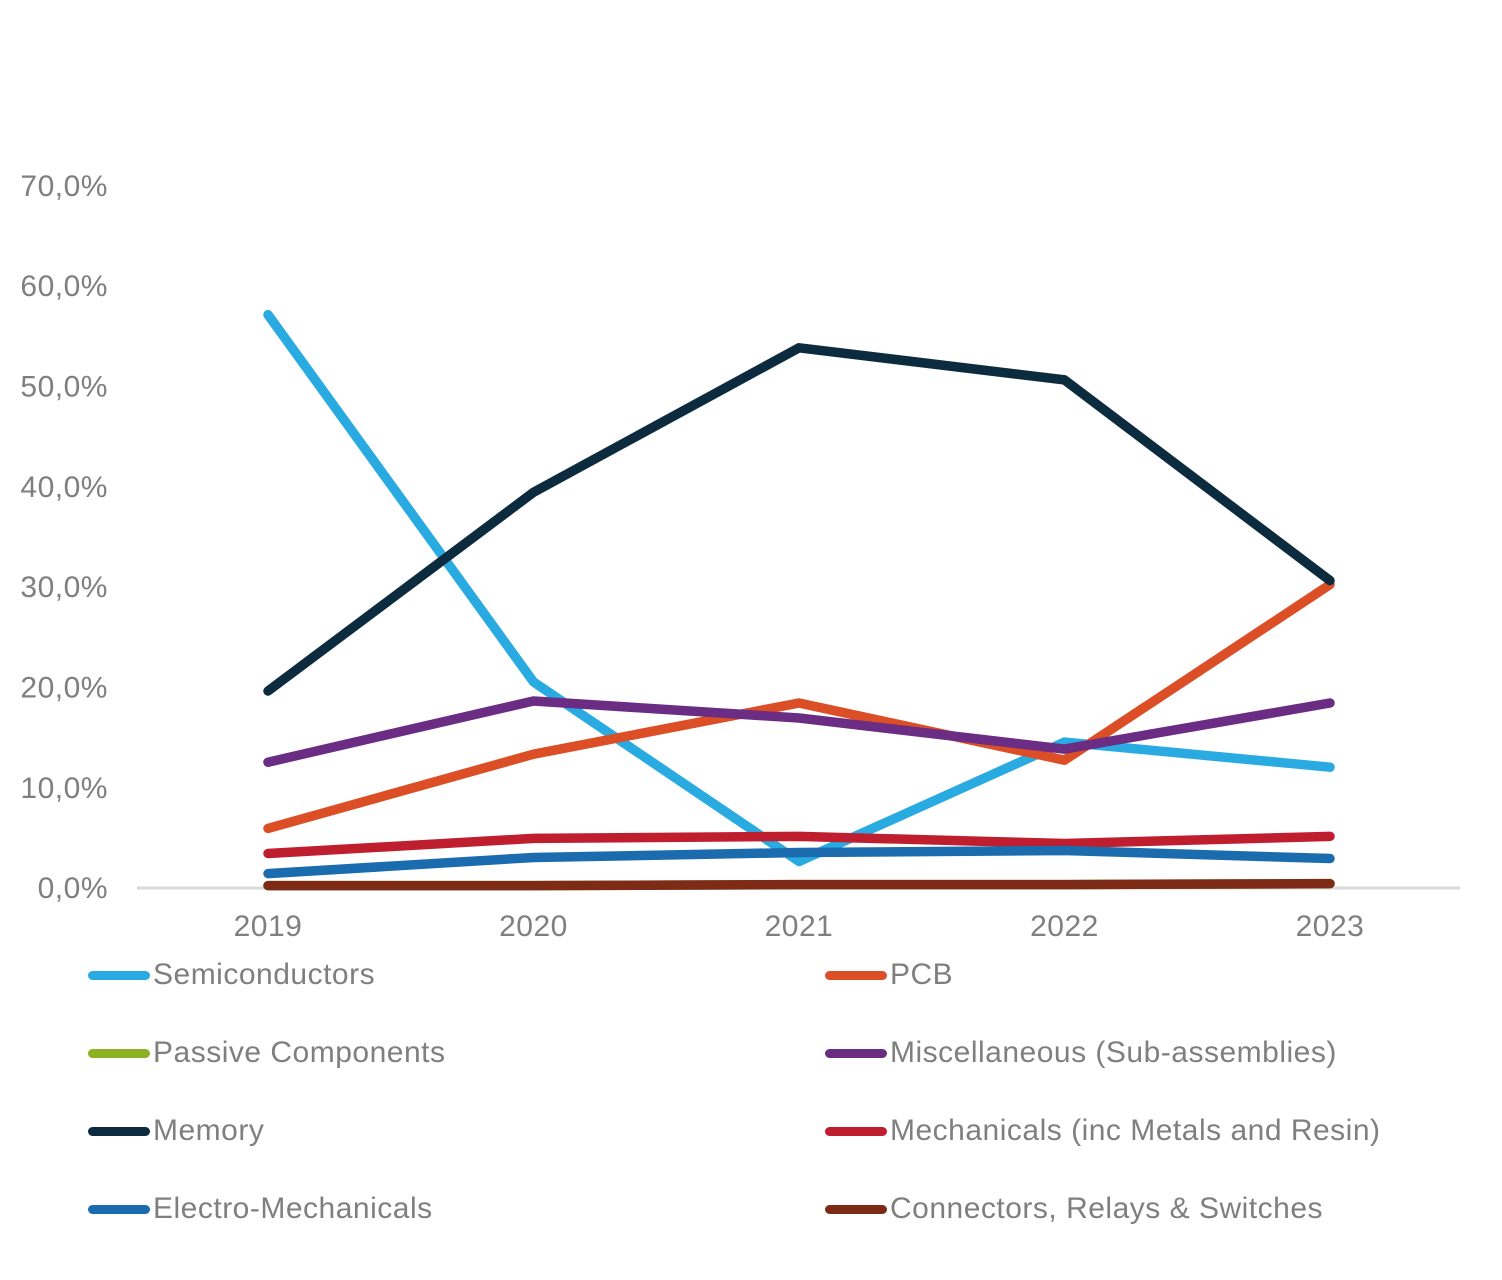 The width and height of the screenshot is (1502, 1280). Describe the element at coordinates (456, 1052) in the screenshot. I see `legend-item-passive-components: Passive Components` at that location.